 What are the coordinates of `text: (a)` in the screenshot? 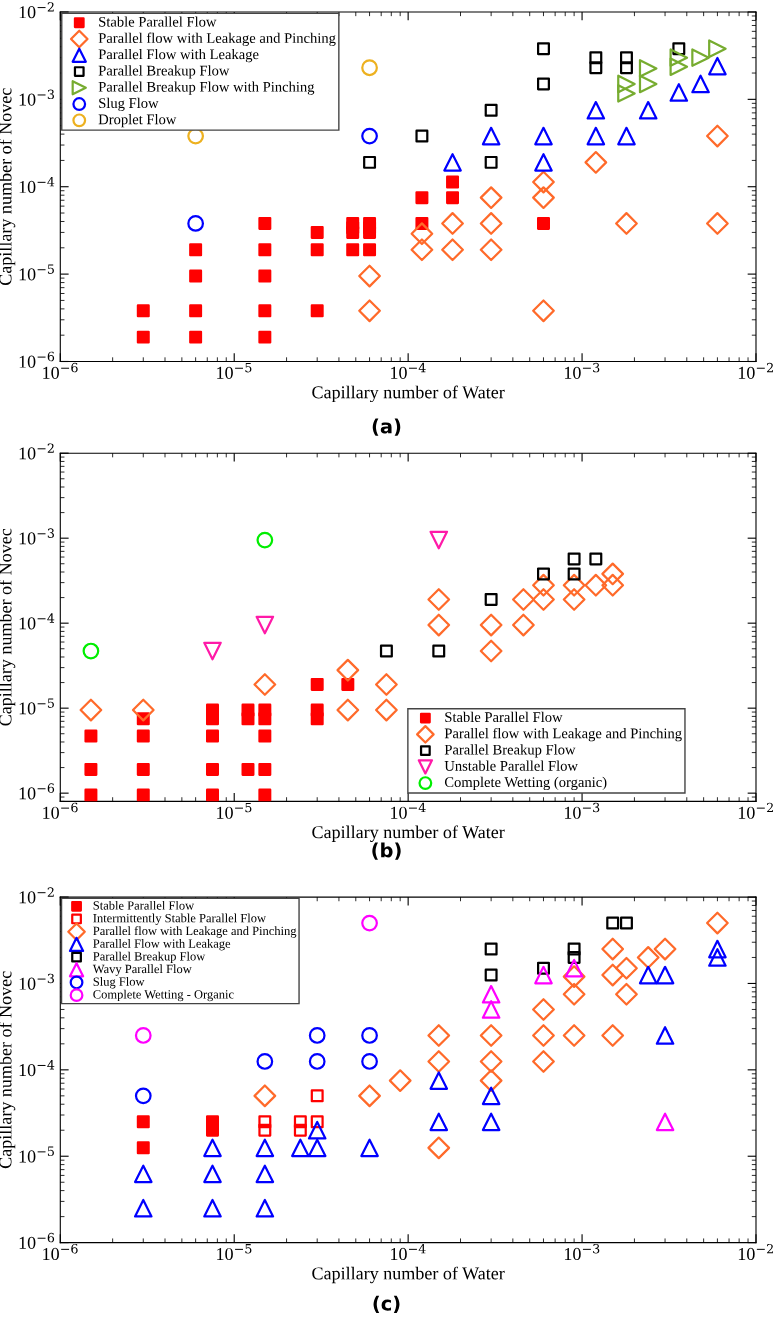 It's located at (386, 427).